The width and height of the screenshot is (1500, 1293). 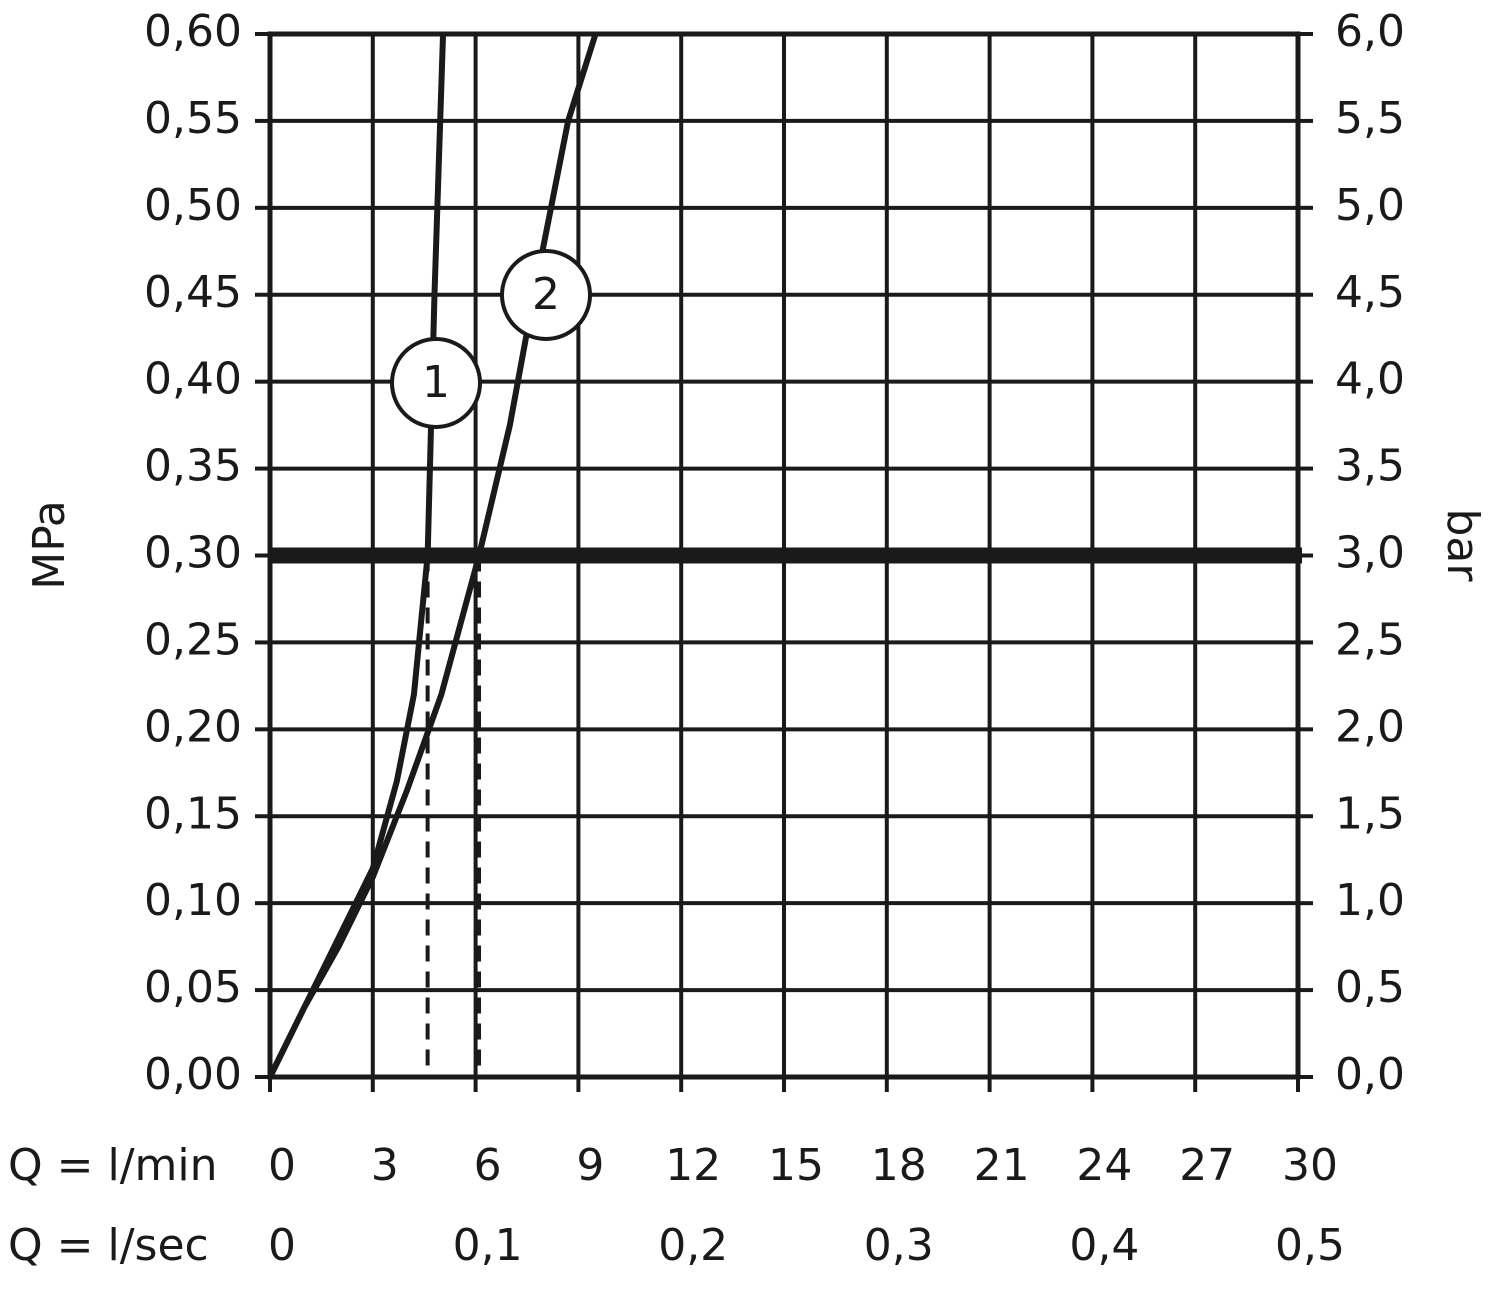 I want to click on y-tick-label: 0,10, so click(x=193, y=900).